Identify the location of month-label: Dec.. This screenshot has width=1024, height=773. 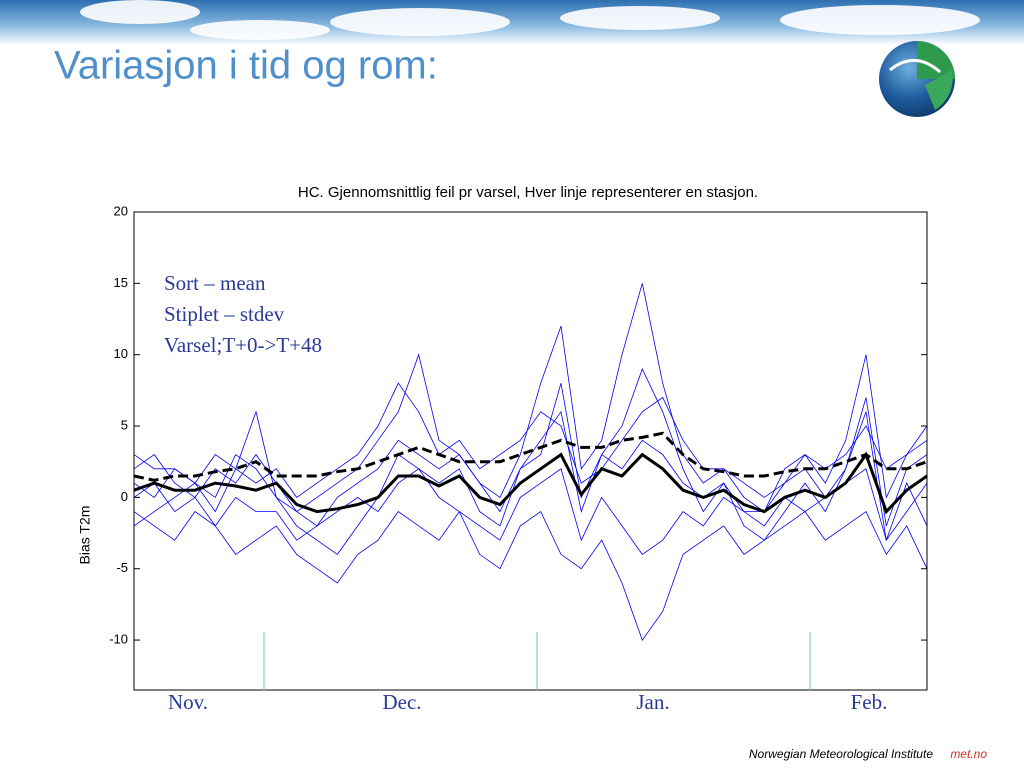
(401, 702).